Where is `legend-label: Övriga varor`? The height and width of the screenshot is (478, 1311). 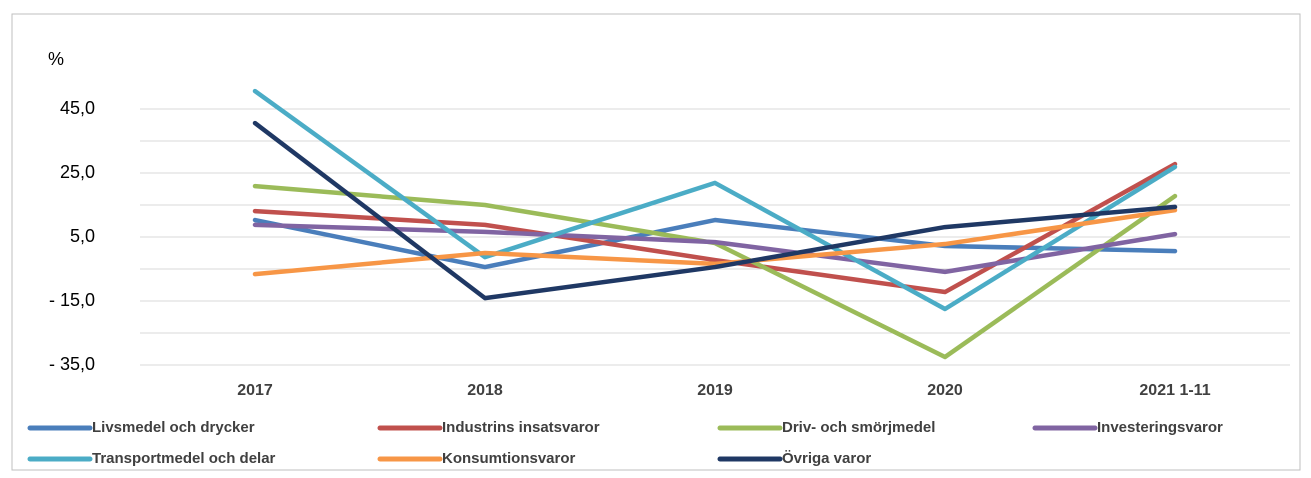
legend-label: Övriga varor is located at coordinates (826, 458).